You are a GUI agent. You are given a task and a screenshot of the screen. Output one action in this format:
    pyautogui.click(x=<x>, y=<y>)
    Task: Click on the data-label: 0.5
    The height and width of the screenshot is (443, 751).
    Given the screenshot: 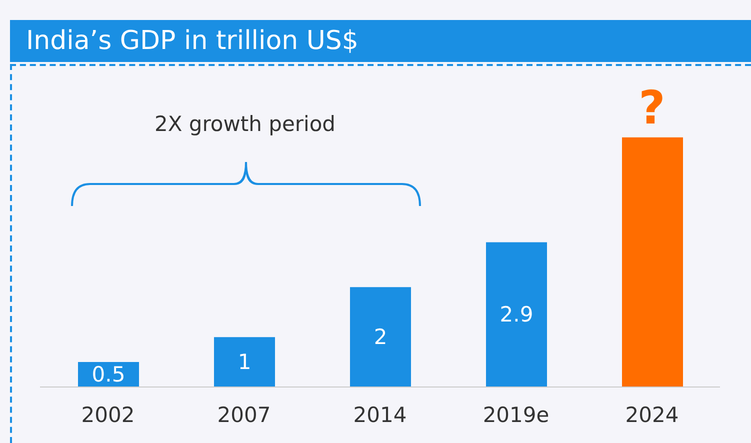 What is the action you would take?
    pyautogui.click(x=109, y=374)
    